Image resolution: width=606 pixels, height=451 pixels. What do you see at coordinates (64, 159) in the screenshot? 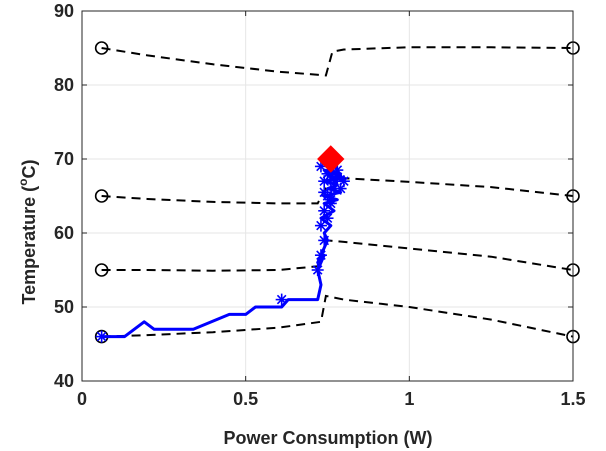
I see `y-tick-label: 70` at bounding box center [64, 159].